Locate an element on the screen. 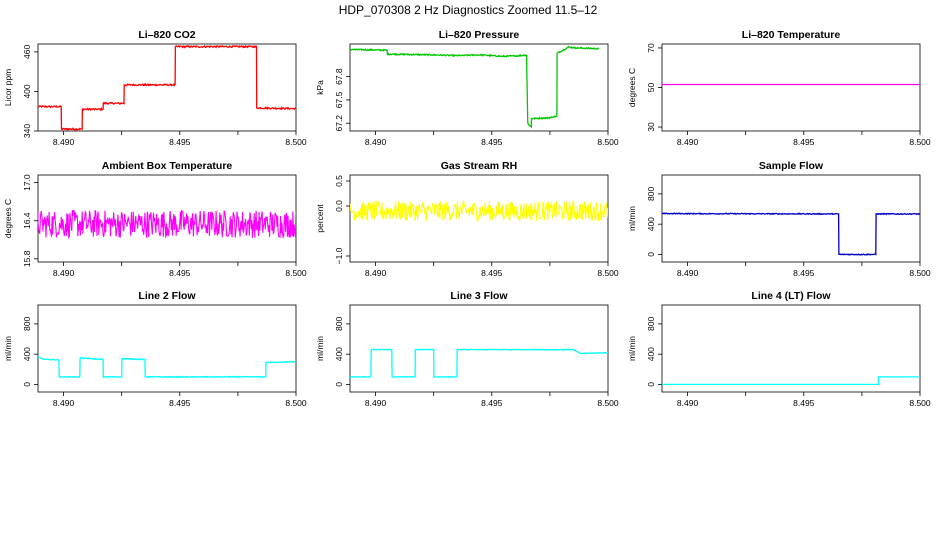  panel-1-xtick-label: 8.490 is located at coordinates (64, 142).